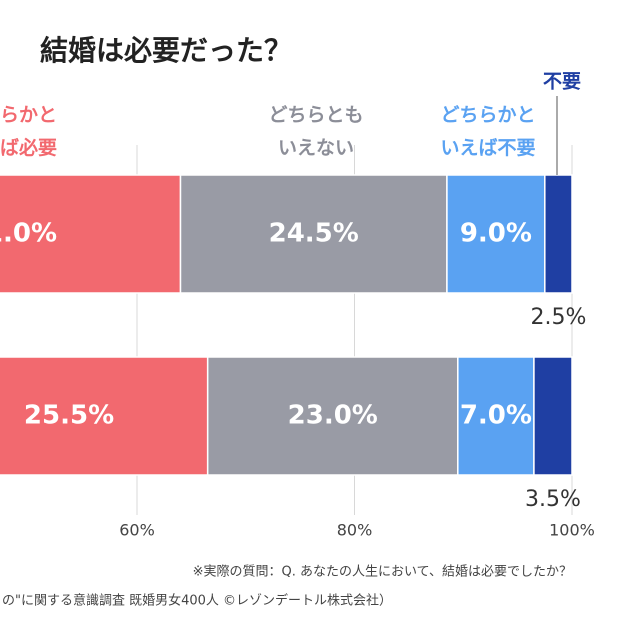 Image resolution: width=640 pixels, height=640 pixels. I want to click on chart-title: 結婚は必要だった？, so click(166, 50).